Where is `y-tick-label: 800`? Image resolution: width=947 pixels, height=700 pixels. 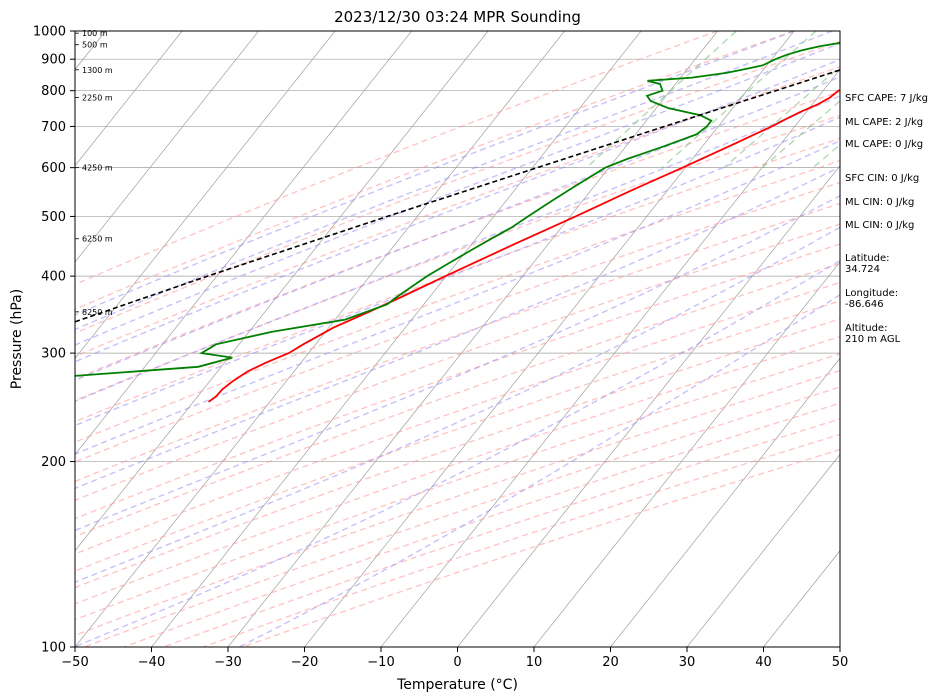
y-tick-label: 800 is located at coordinates (53, 91).